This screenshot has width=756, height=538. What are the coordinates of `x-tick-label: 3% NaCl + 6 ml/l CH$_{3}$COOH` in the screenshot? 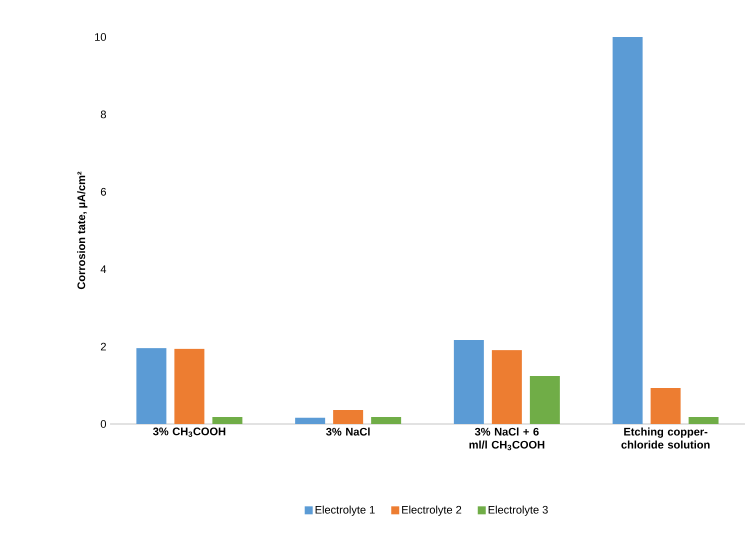 It's located at (506, 439).